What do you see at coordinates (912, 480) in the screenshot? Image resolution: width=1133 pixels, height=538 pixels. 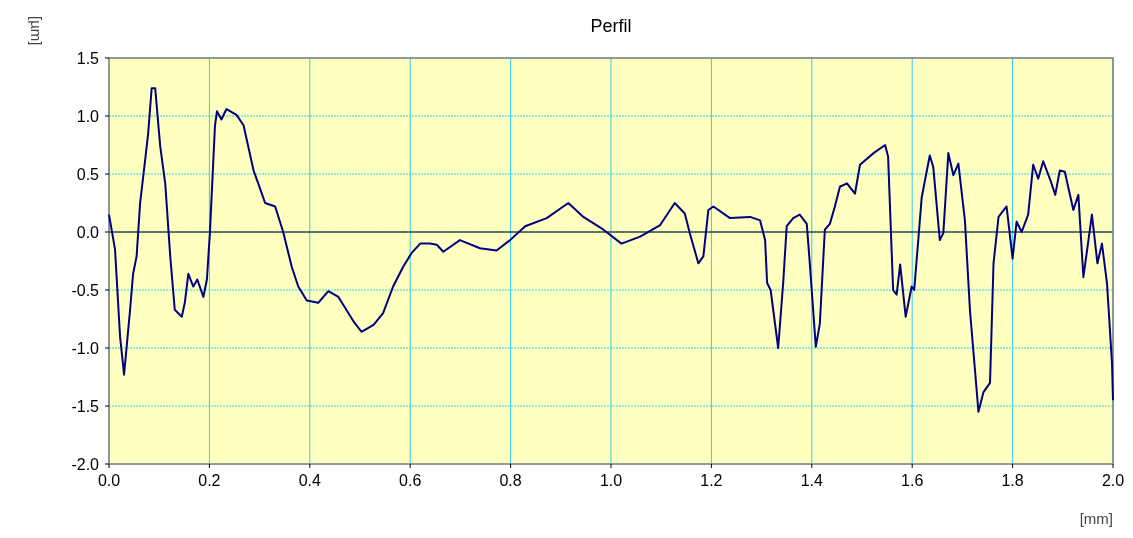 I see `x-tick-label: 1.6` at bounding box center [912, 480].